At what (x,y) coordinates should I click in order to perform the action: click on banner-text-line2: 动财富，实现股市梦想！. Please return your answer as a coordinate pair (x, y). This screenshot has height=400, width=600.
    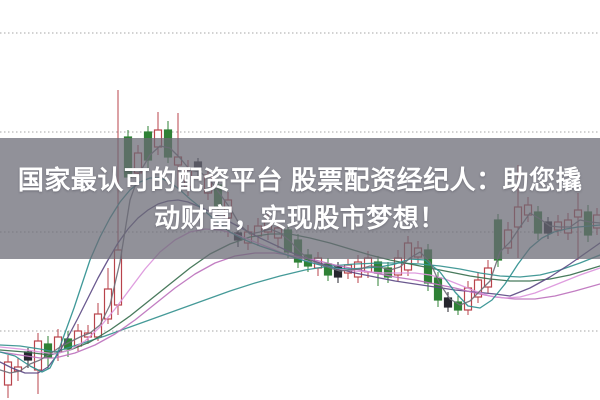
    Looking at the image, I should click on (300, 217).